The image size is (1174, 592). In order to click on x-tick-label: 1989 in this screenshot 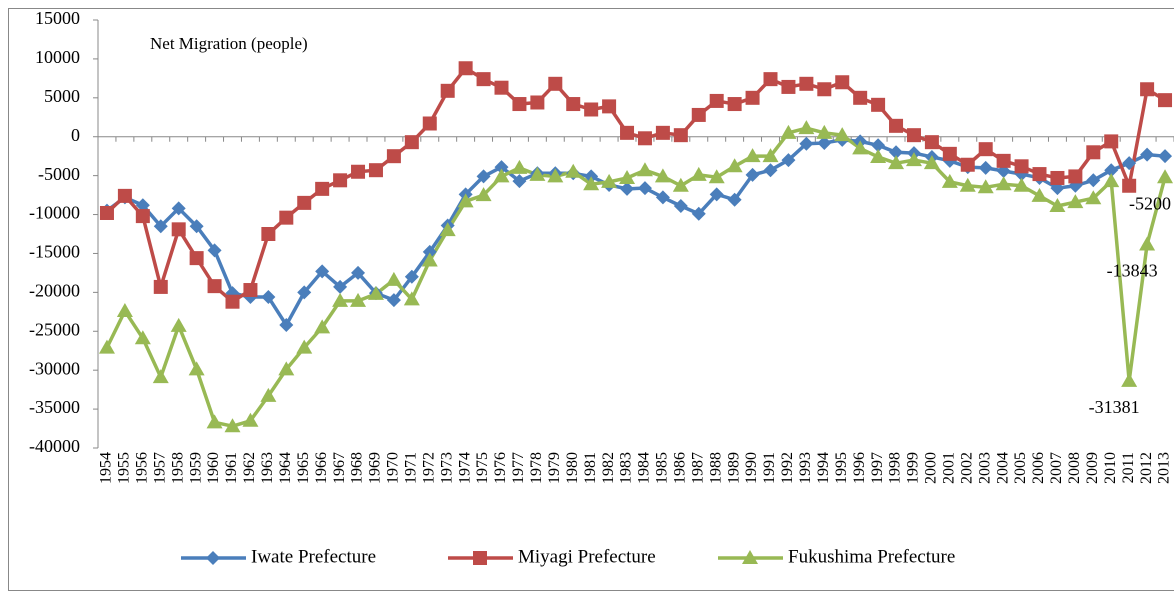, I will do `click(733, 468)`.